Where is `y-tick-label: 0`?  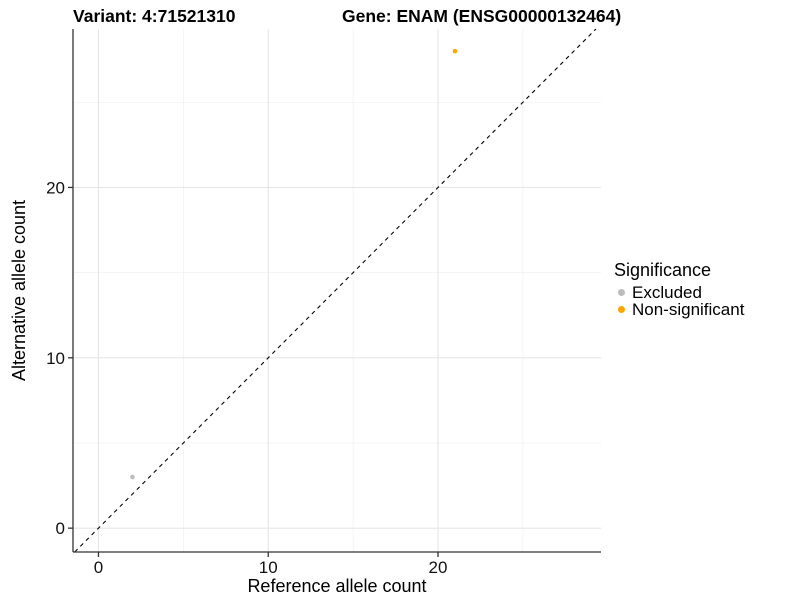
y-tick-label: 0 is located at coordinates (60, 528).